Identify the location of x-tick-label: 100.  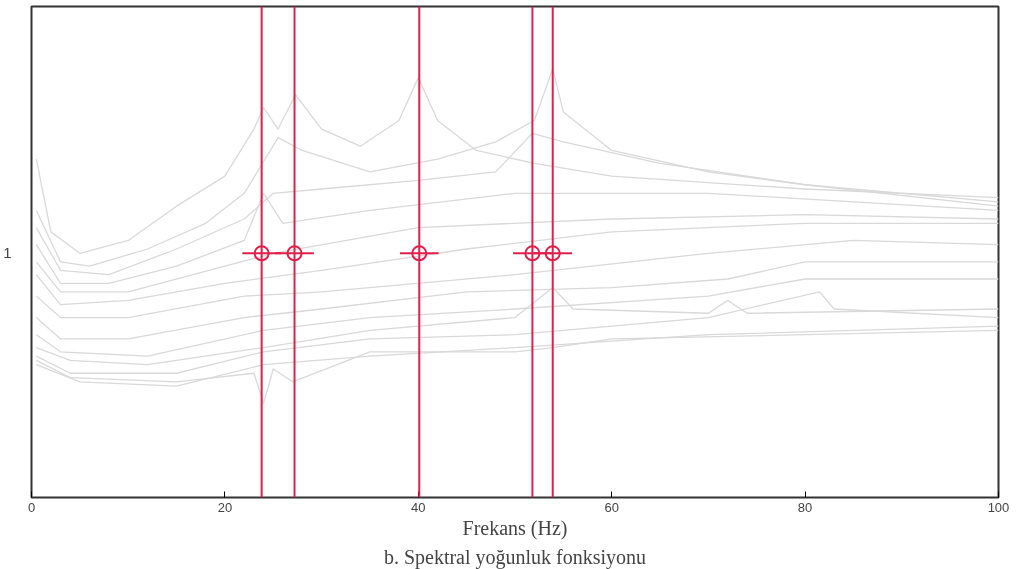
(998, 507).